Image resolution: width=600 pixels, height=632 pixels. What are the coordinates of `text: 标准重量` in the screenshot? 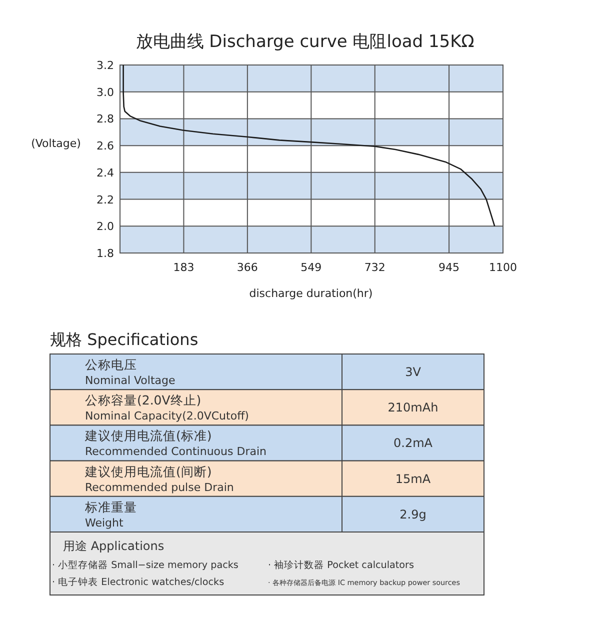 It's located at (110, 506).